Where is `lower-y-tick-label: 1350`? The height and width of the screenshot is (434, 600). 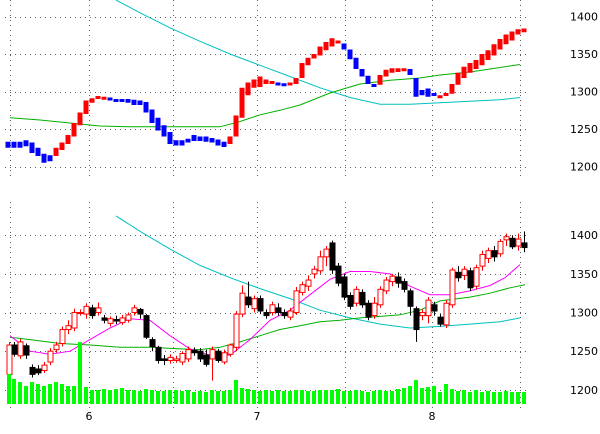
lower-y-tick-label: 1350 is located at coordinates (584, 274).